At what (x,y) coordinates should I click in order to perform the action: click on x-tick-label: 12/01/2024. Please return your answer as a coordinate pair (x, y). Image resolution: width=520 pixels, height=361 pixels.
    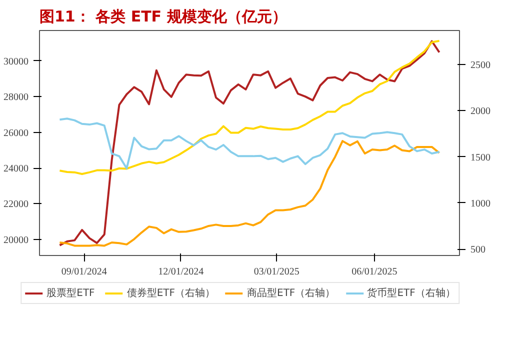
    Looking at the image, I should click on (181, 272).